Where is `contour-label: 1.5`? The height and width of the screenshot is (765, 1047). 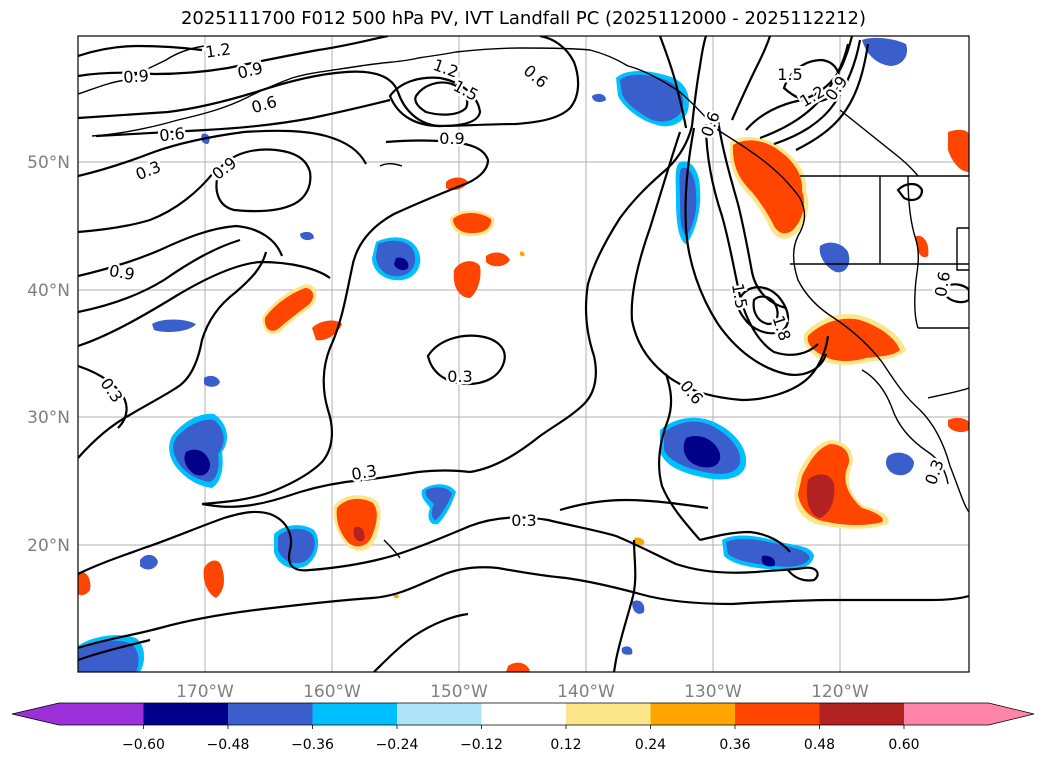
contour-label: 1.5 is located at coordinates (789, 74).